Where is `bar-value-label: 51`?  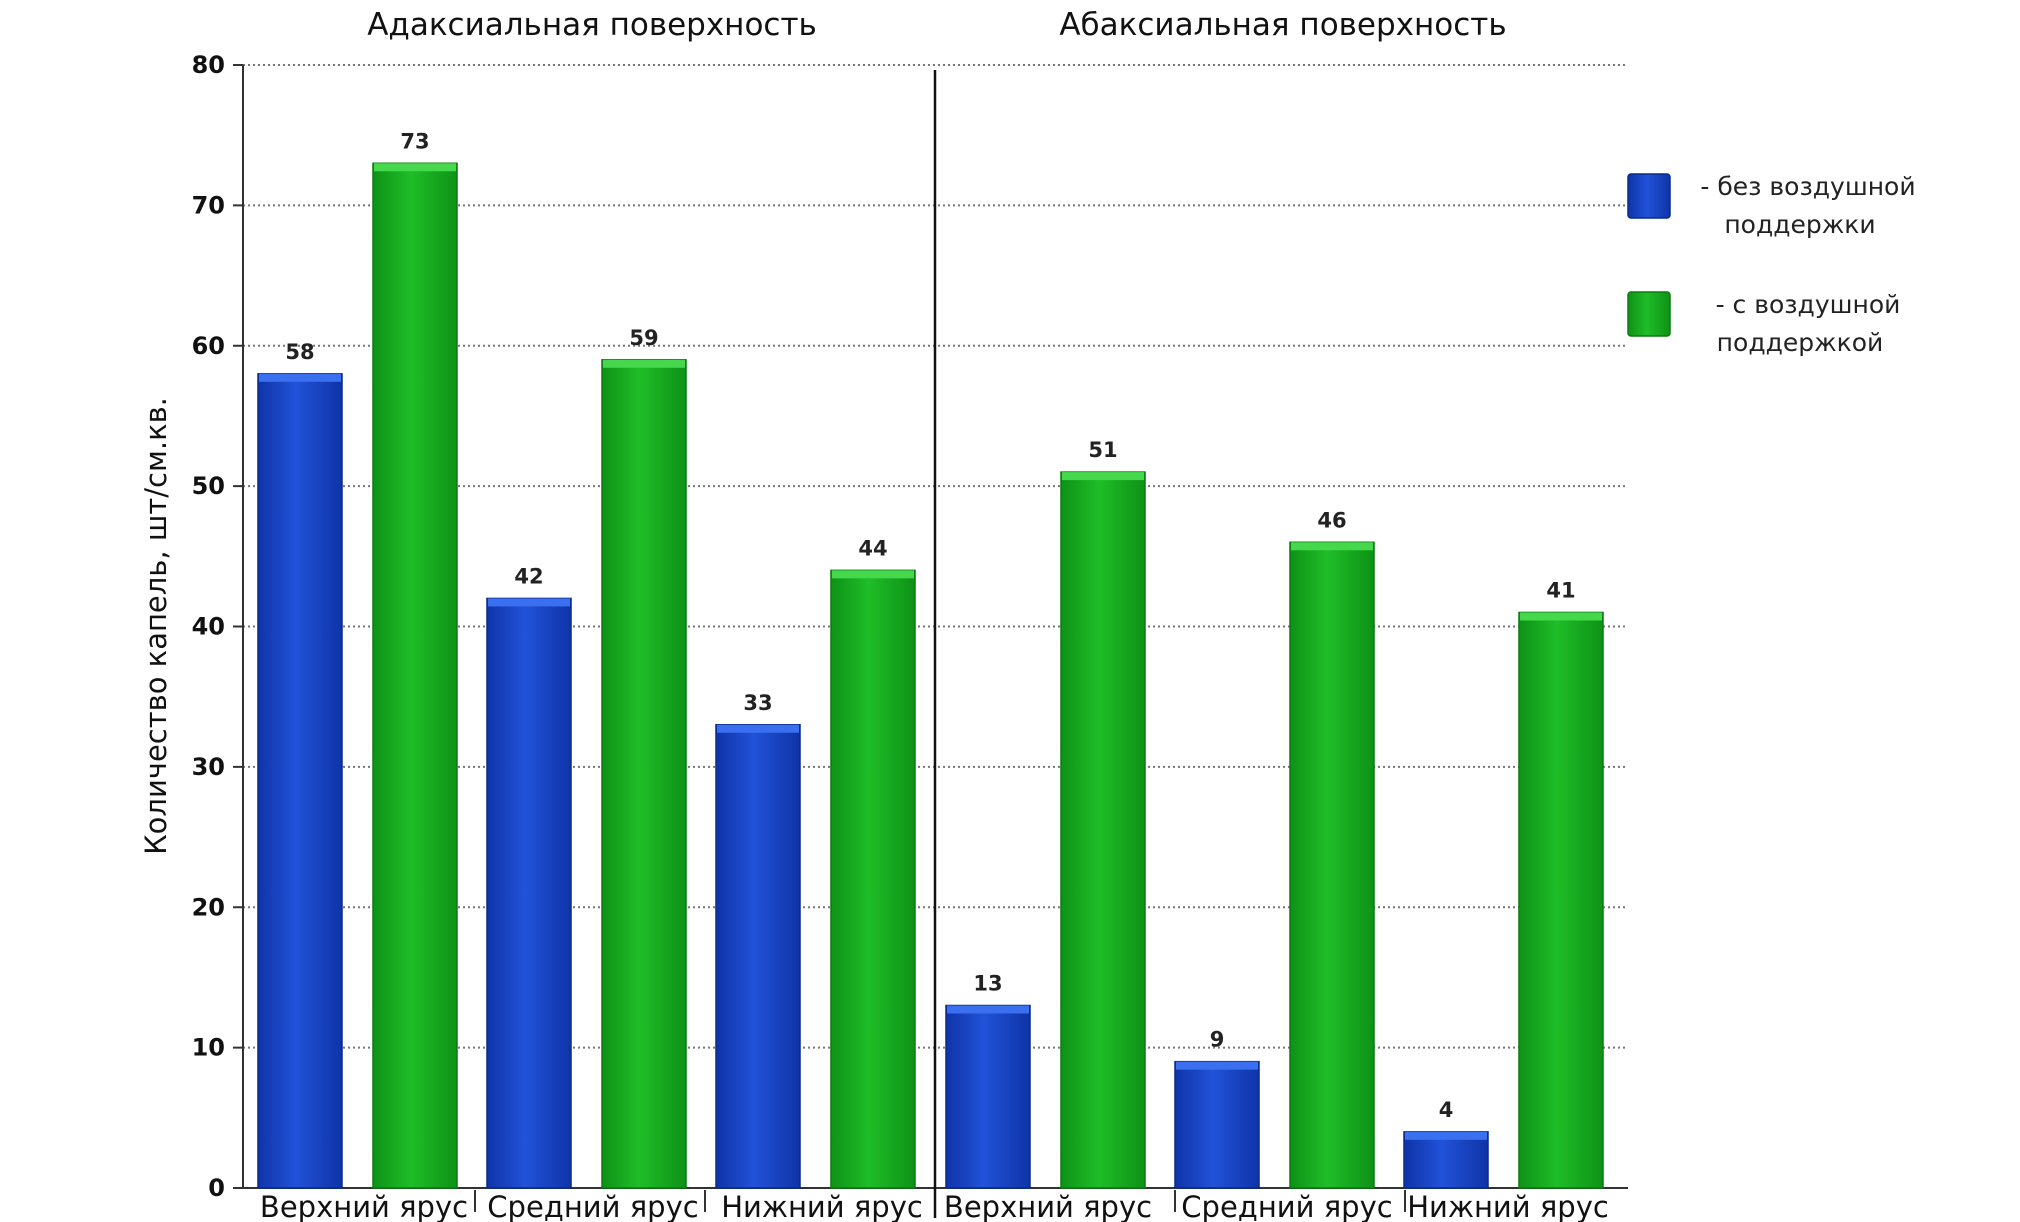 bar-value-label: 51 is located at coordinates (1102, 450).